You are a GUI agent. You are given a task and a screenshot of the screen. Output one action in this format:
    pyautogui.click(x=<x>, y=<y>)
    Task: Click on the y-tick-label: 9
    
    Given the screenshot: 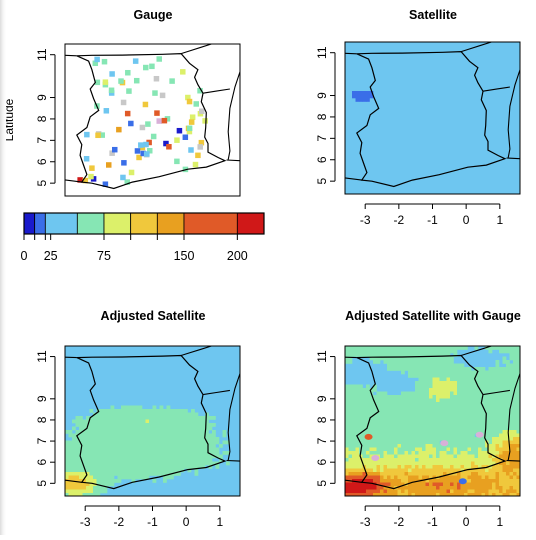 What is the action you would take?
    pyautogui.click(x=42, y=398)
    